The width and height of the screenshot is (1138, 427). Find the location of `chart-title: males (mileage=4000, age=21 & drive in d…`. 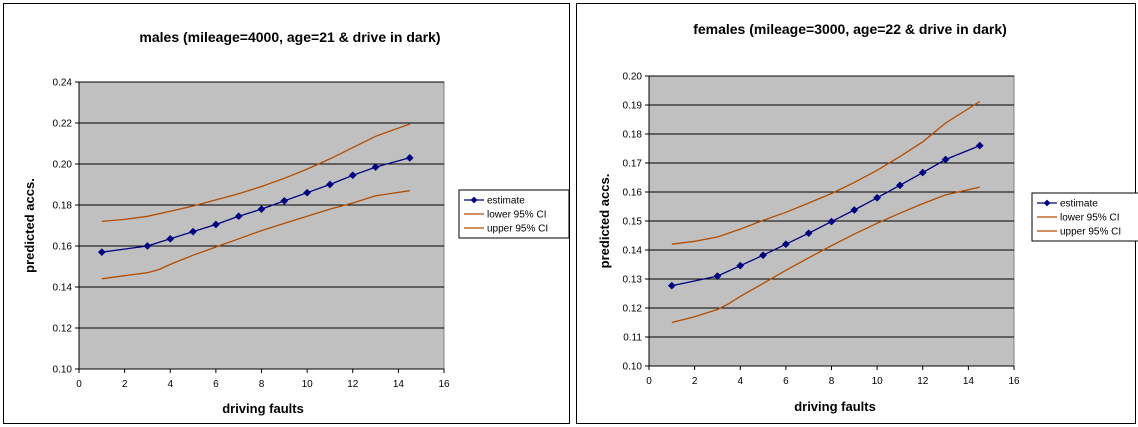

chart-title: males (mileage=4000, age=21 & drive in d… is located at coordinates (289, 37).